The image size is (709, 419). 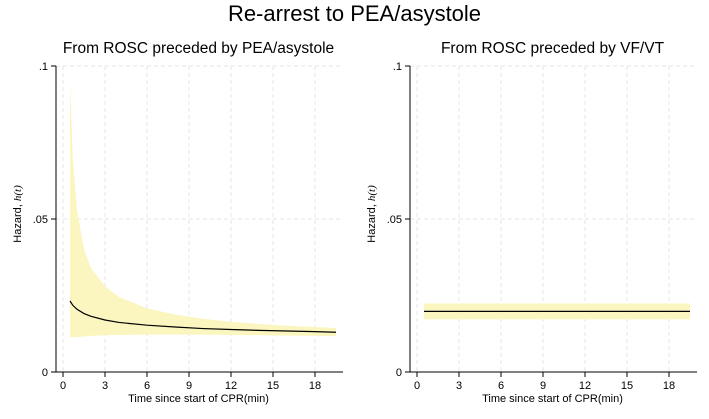 What do you see at coordinates (669, 386) in the screenshot?
I see `x-tick-label-right-6: 18` at bounding box center [669, 386].